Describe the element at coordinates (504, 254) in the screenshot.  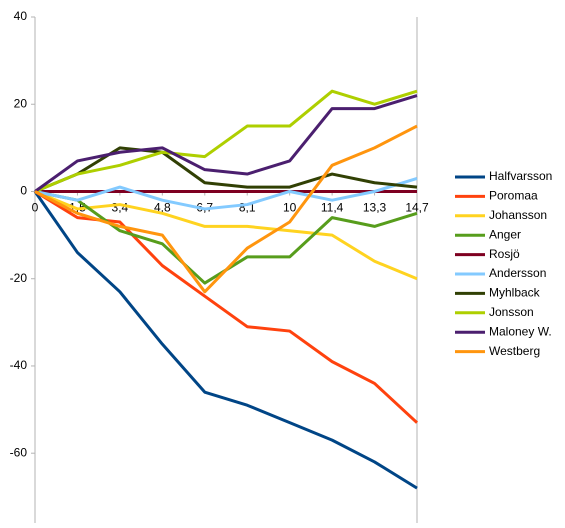
I see `legend-label: Rosjö` at that location.